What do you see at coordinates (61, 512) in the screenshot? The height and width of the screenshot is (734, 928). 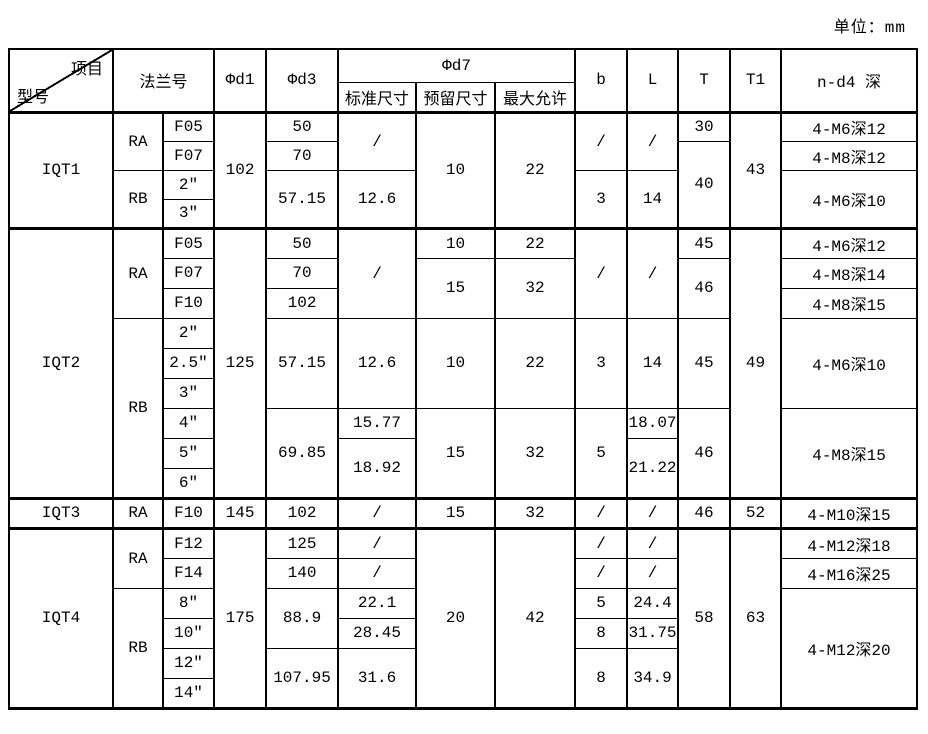 I see `model-cell: IQT3` at bounding box center [61, 512].